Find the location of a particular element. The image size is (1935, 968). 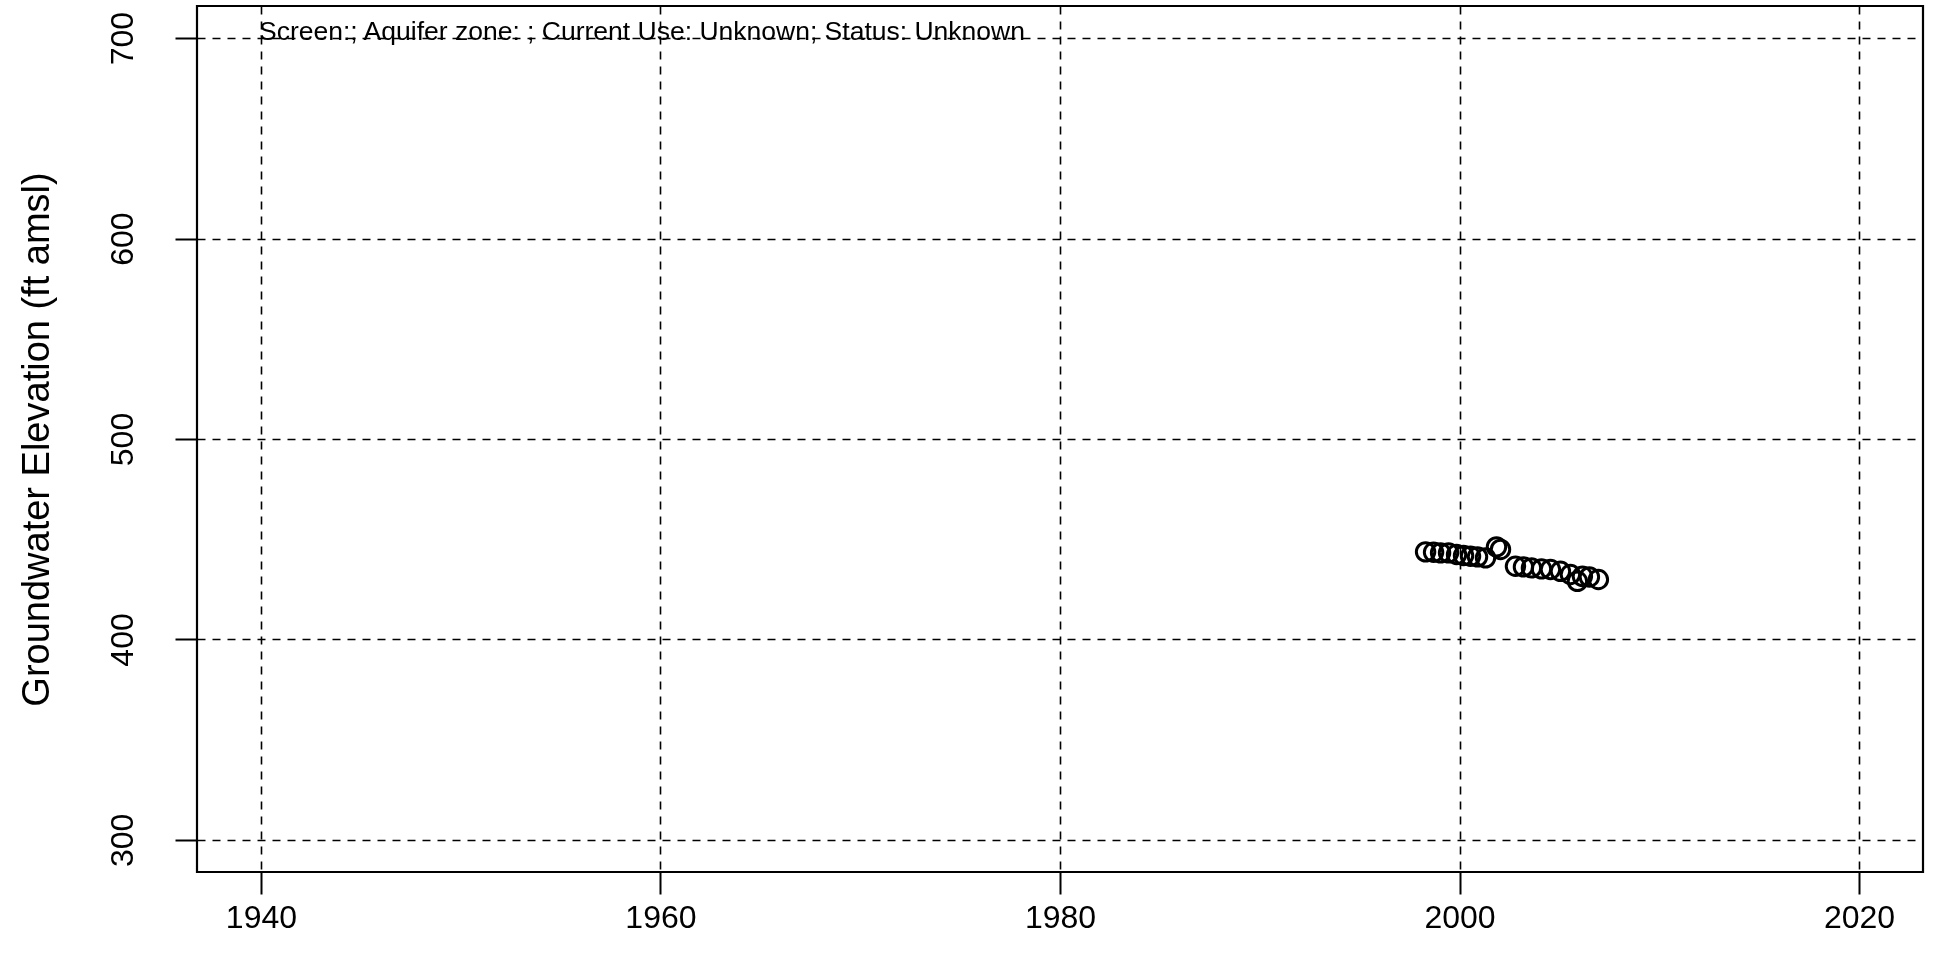

x-tick-label: 1960 is located at coordinates (661, 916).